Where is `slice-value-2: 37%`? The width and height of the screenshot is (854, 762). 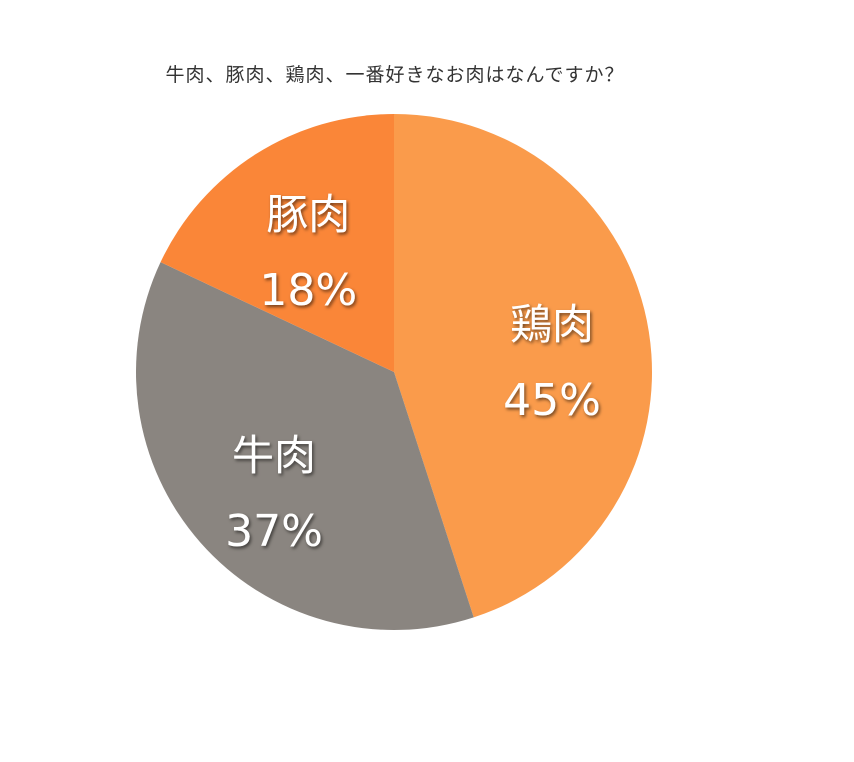
slice-value-2: 37% is located at coordinates (274, 531).